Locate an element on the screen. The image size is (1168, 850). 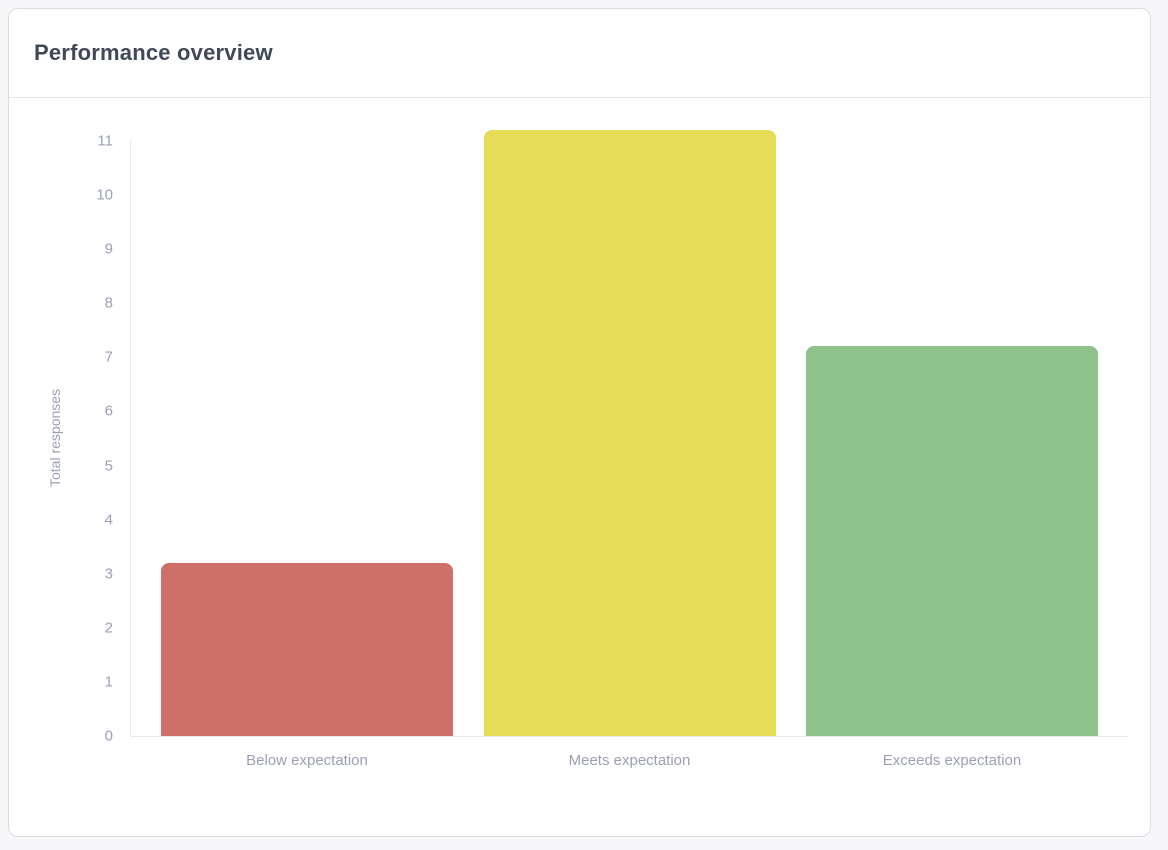
y-axis-title: Total responses is located at coordinates (55, 438).